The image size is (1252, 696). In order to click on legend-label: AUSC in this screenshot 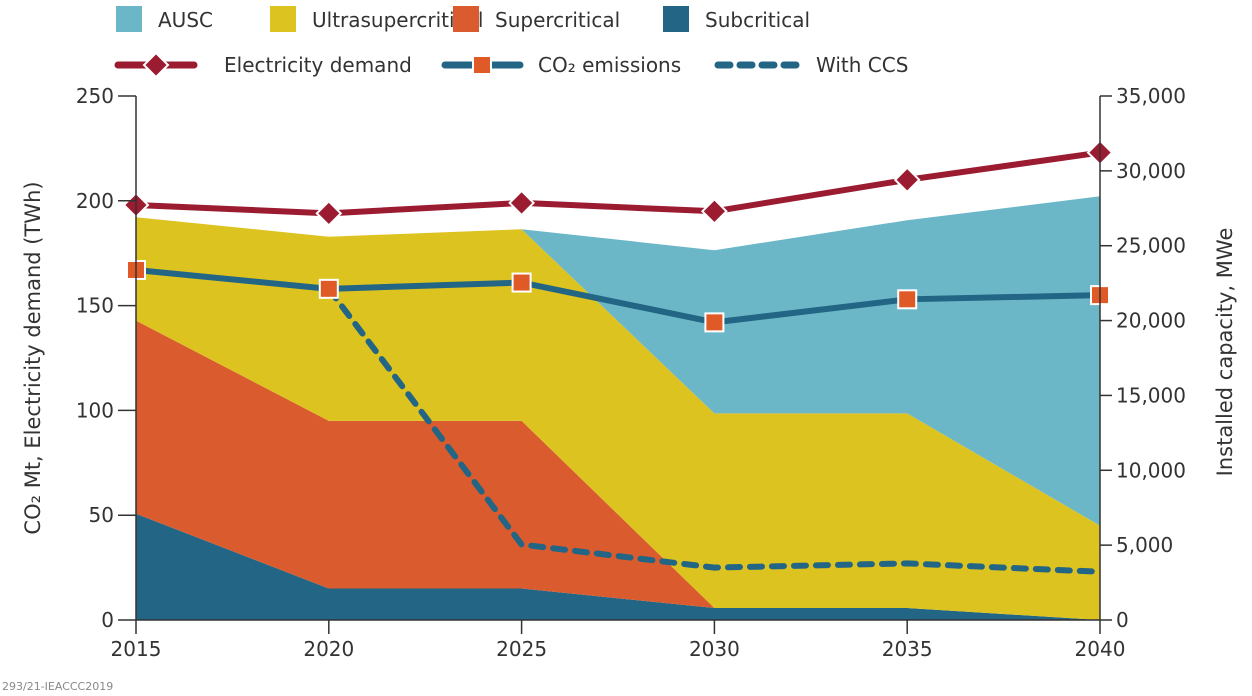, I will do `click(185, 20)`.